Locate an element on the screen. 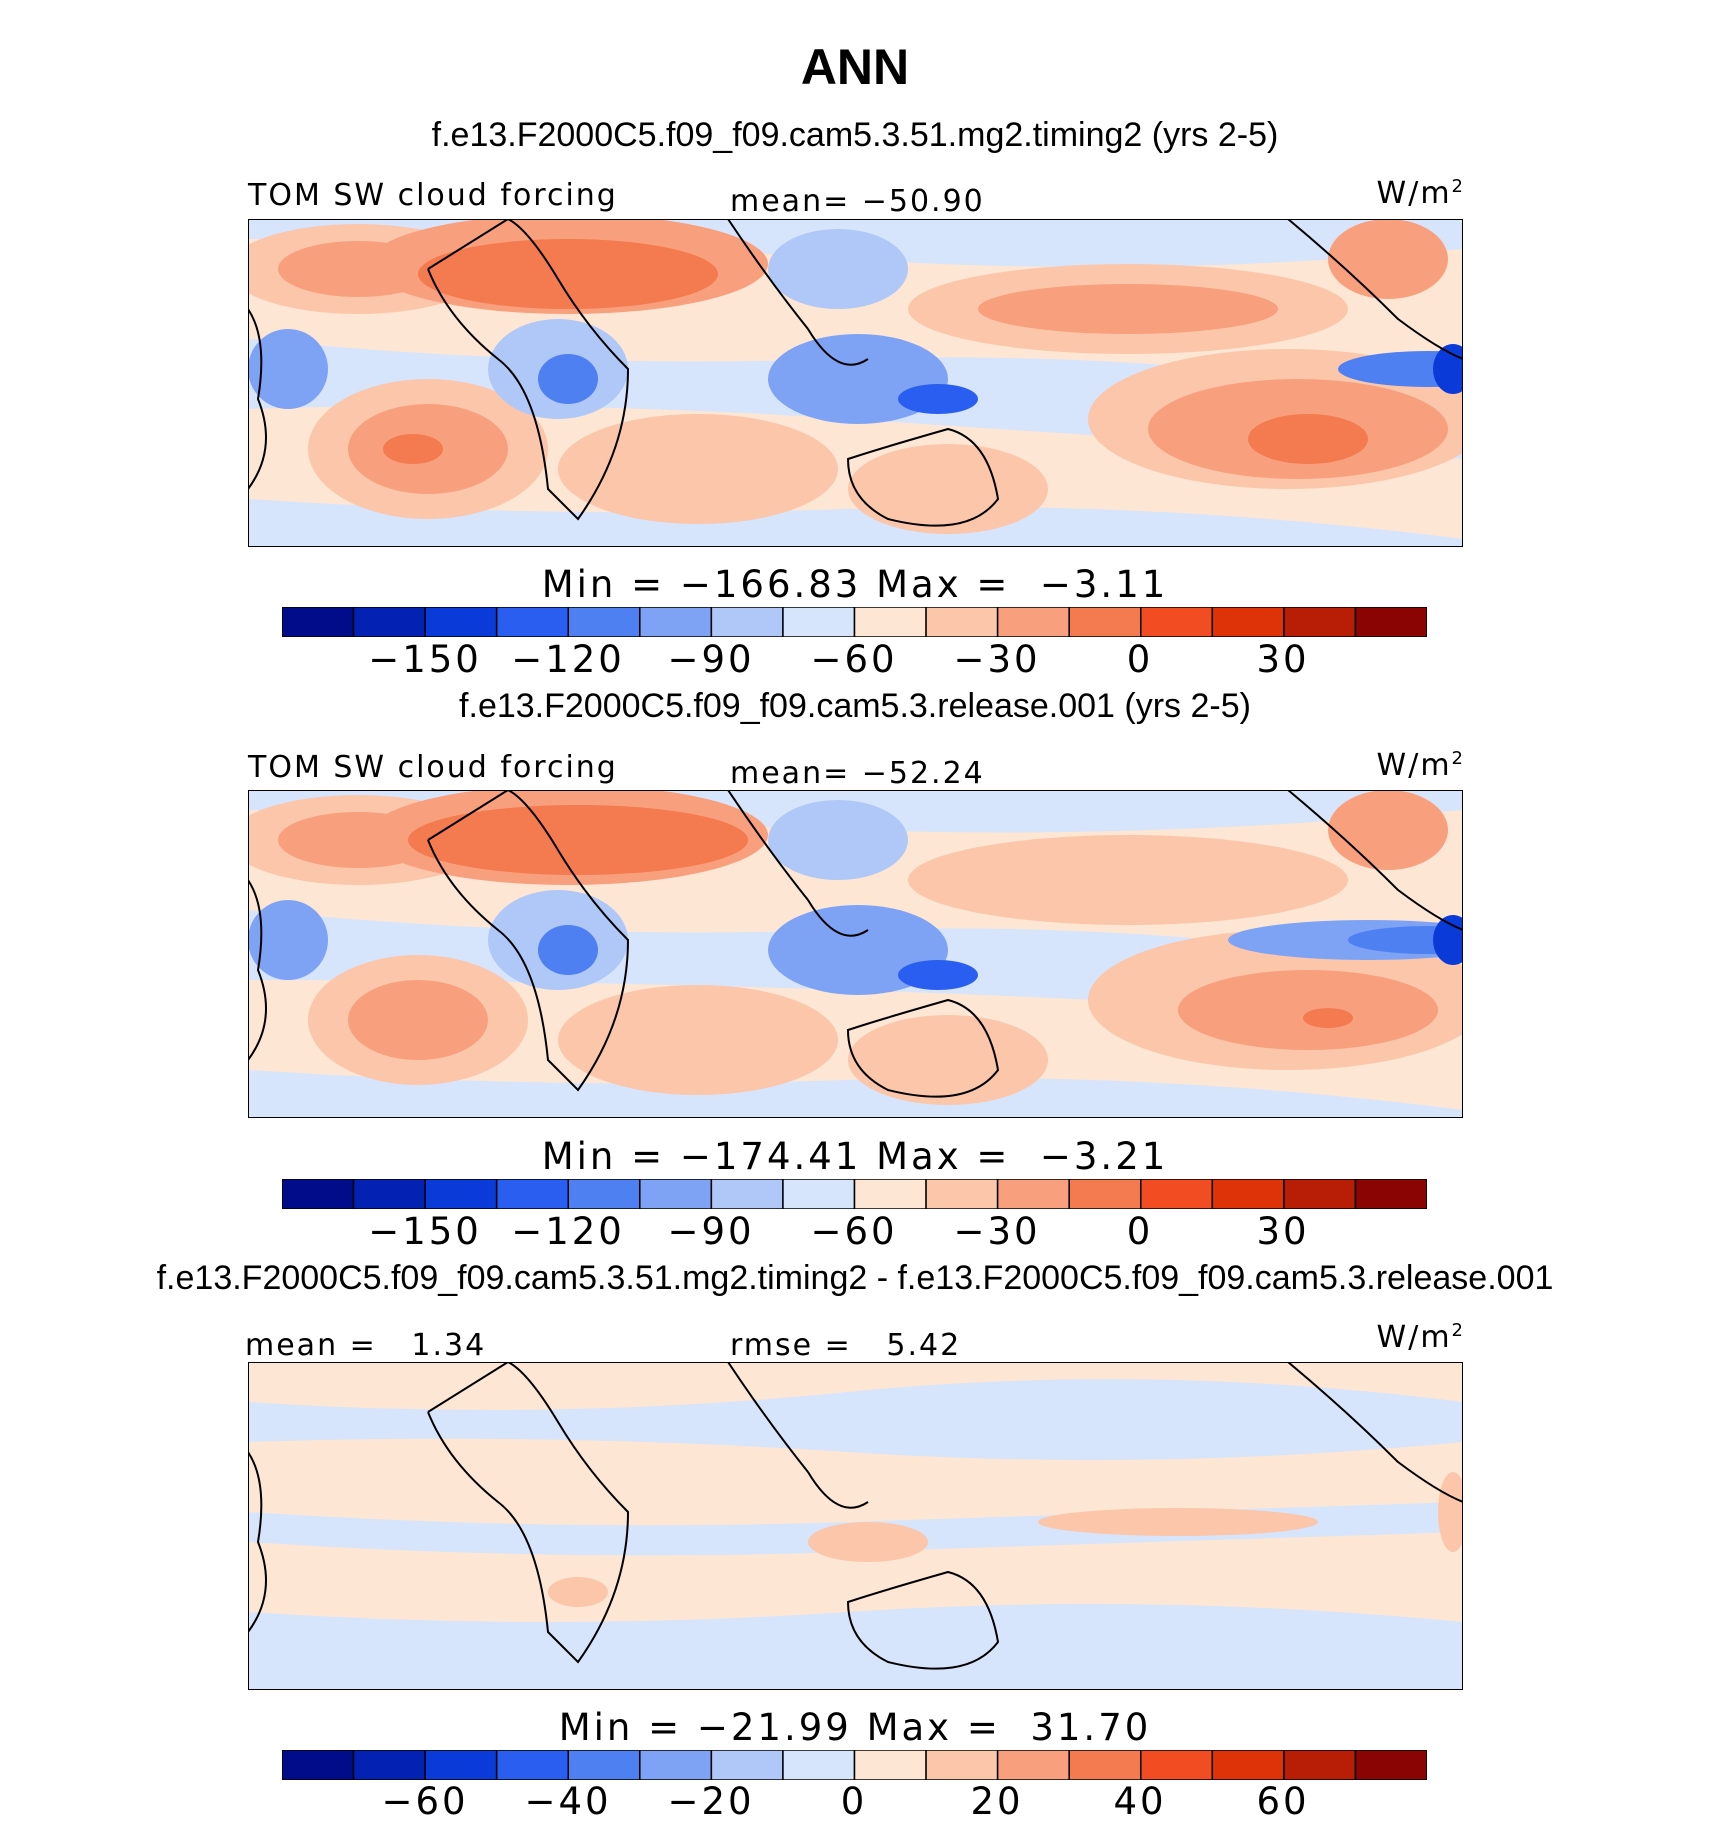  panel-3-rmse-label: rmse = 5.42 is located at coordinates (846, 1345).